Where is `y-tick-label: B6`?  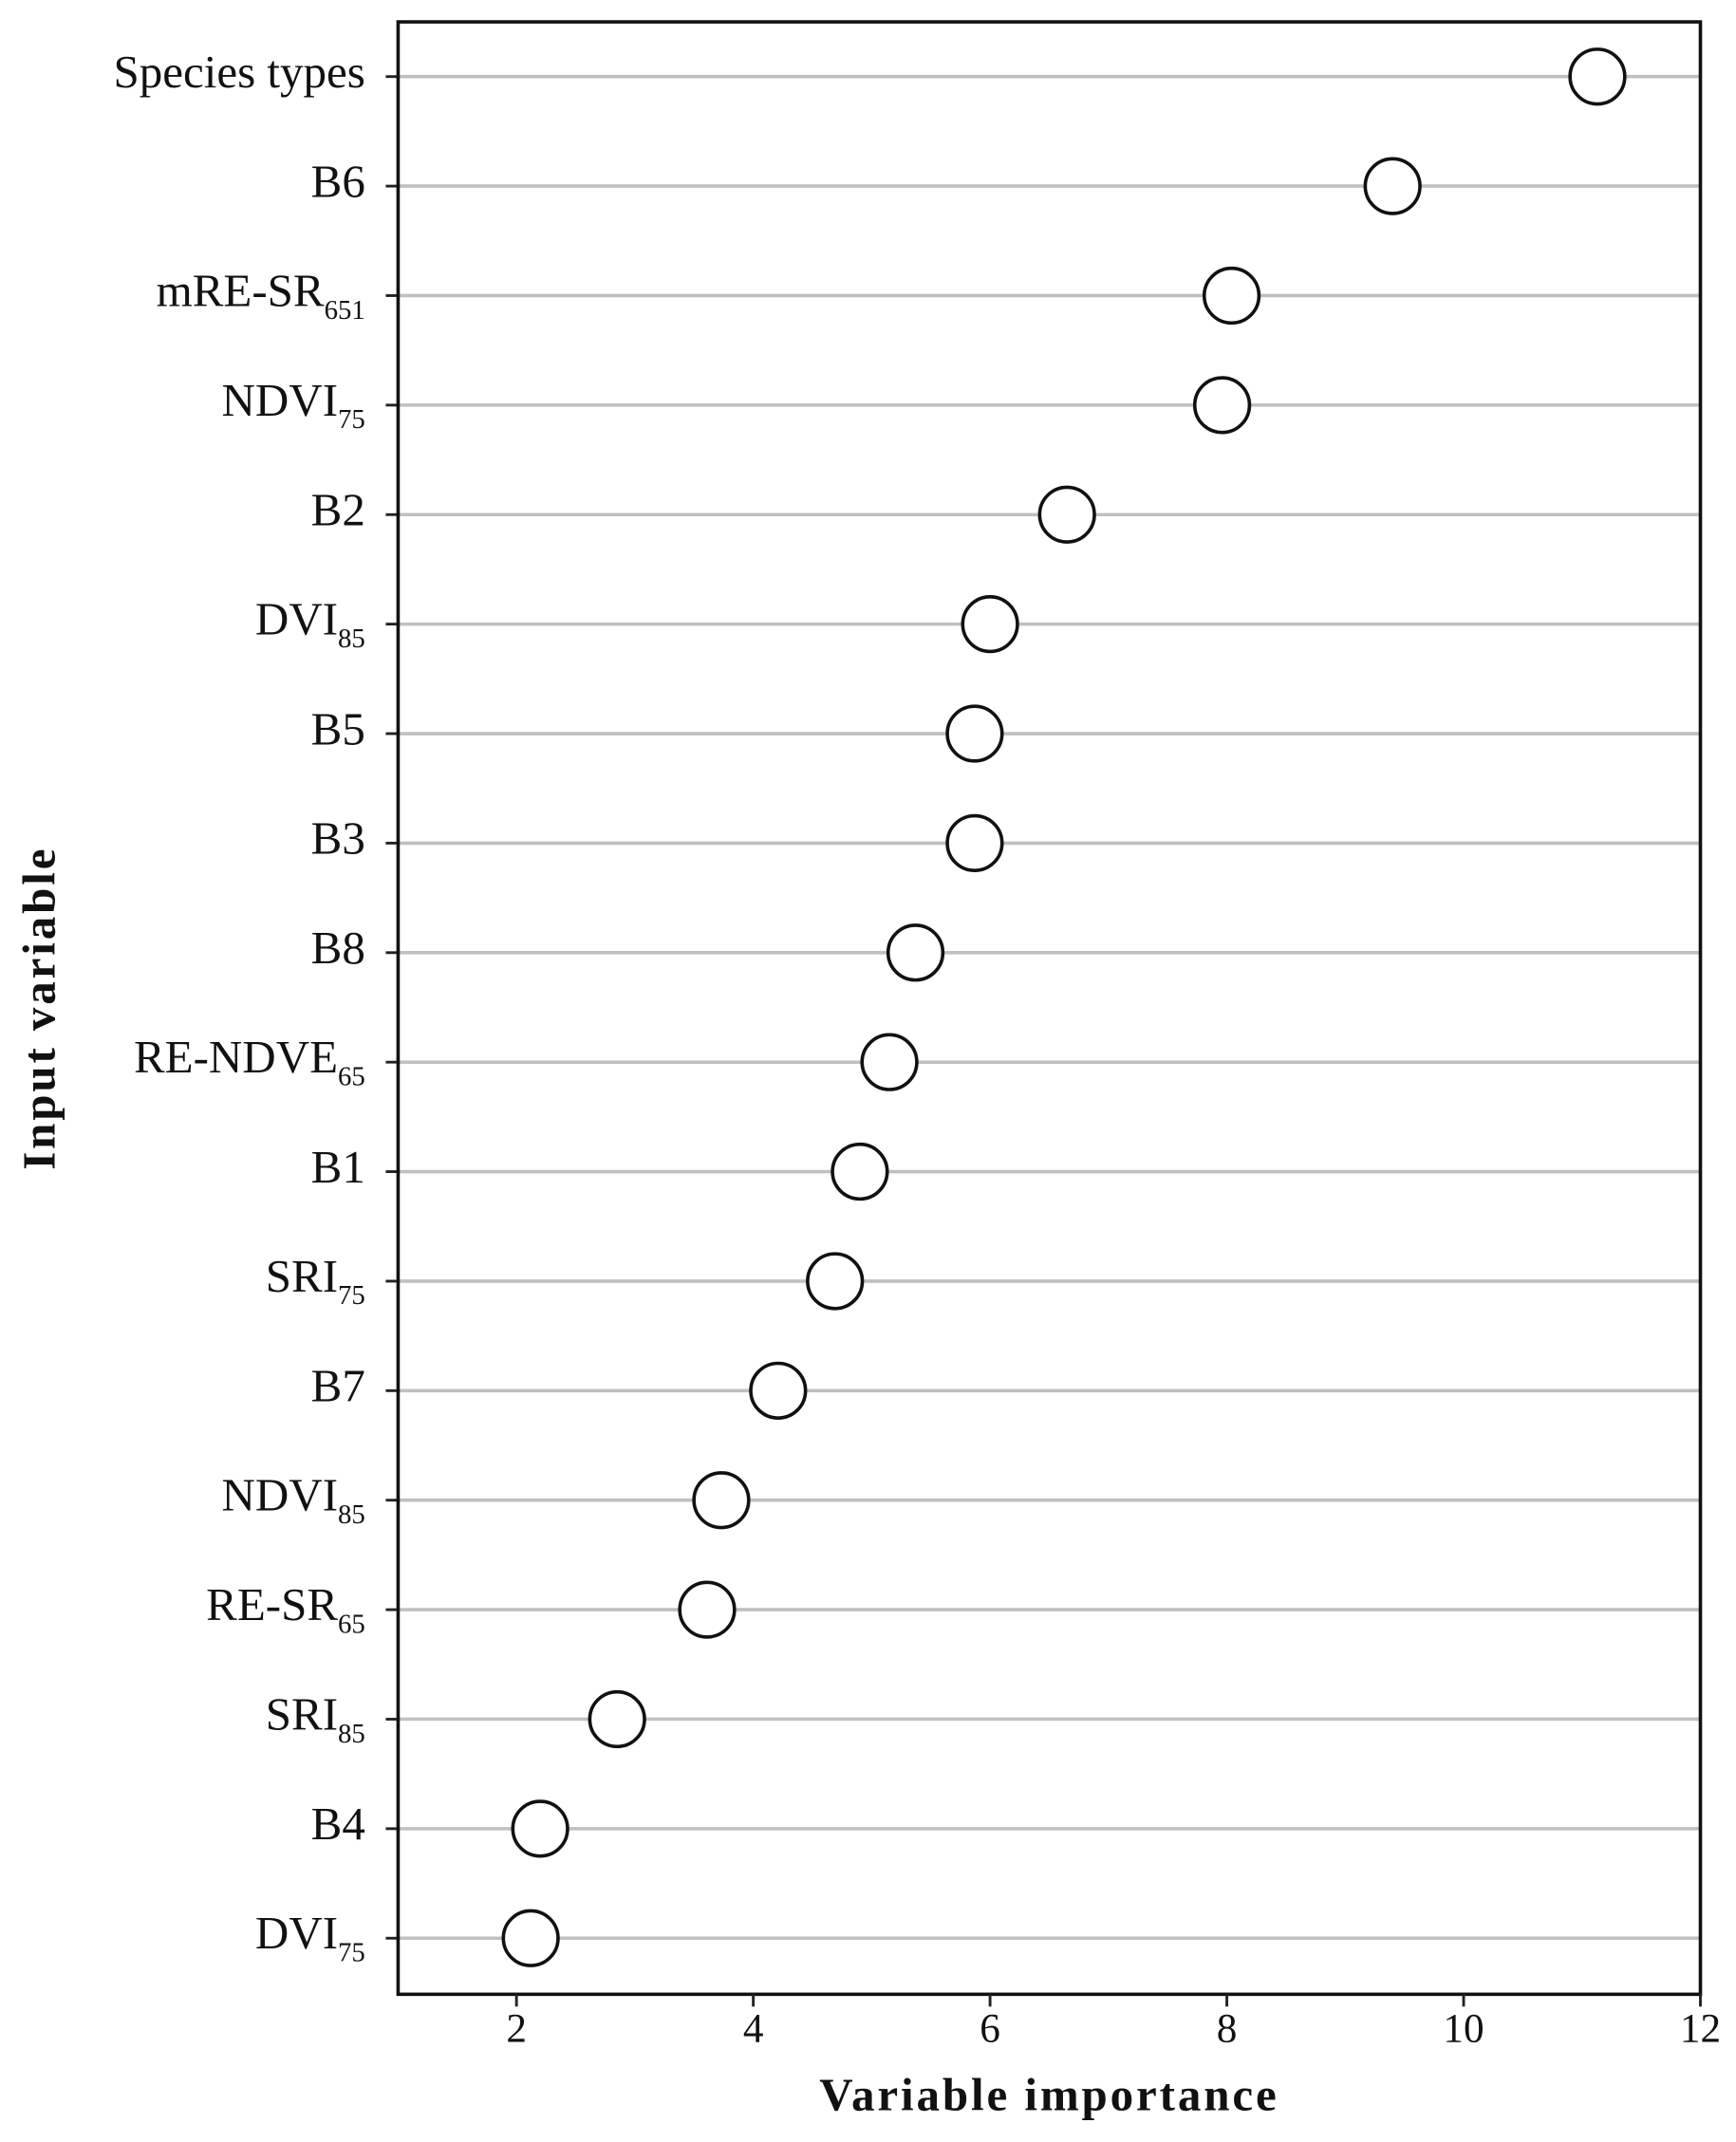 y-tick-label: B6 is located at coordinates (338, 181).